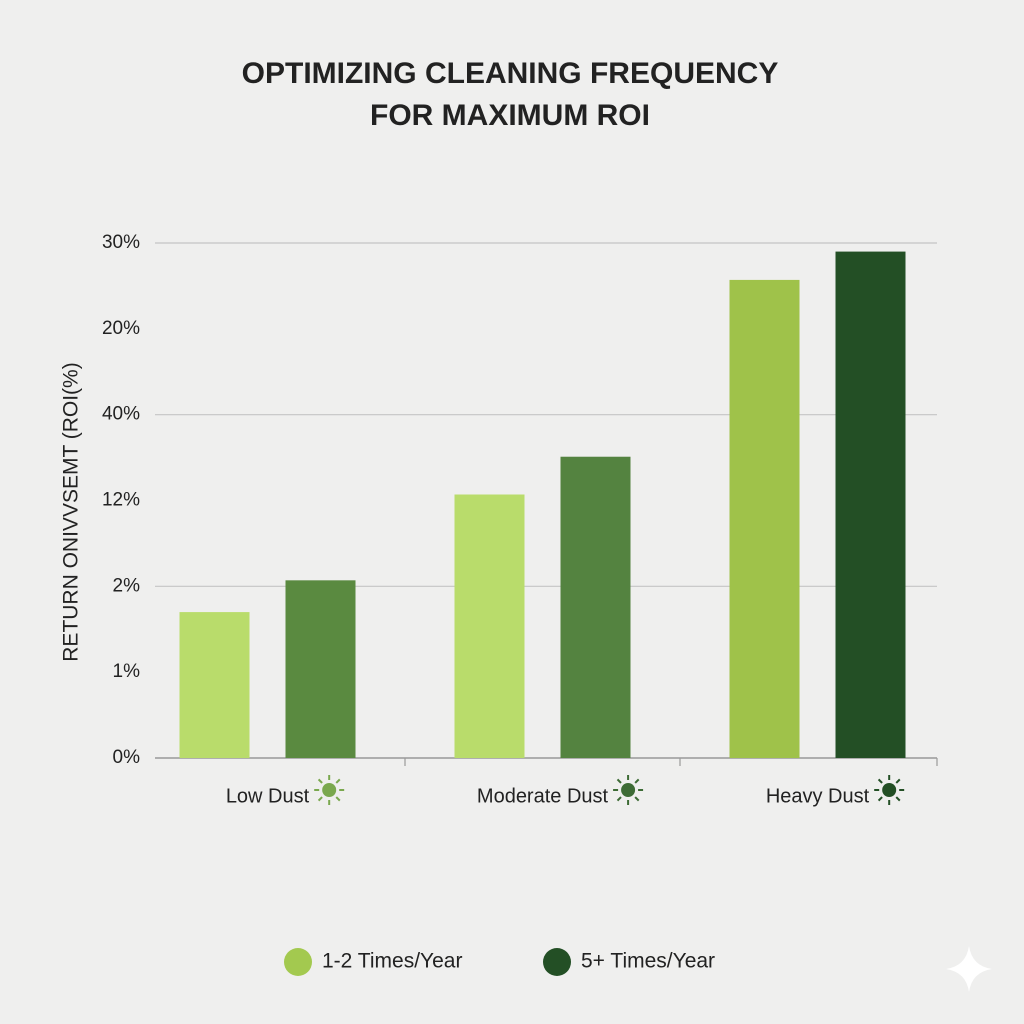  What do you see at coordinates (127, 585) in the screenshot?
I see `y-tick-label: 2%` at bounding box center [127, 585].